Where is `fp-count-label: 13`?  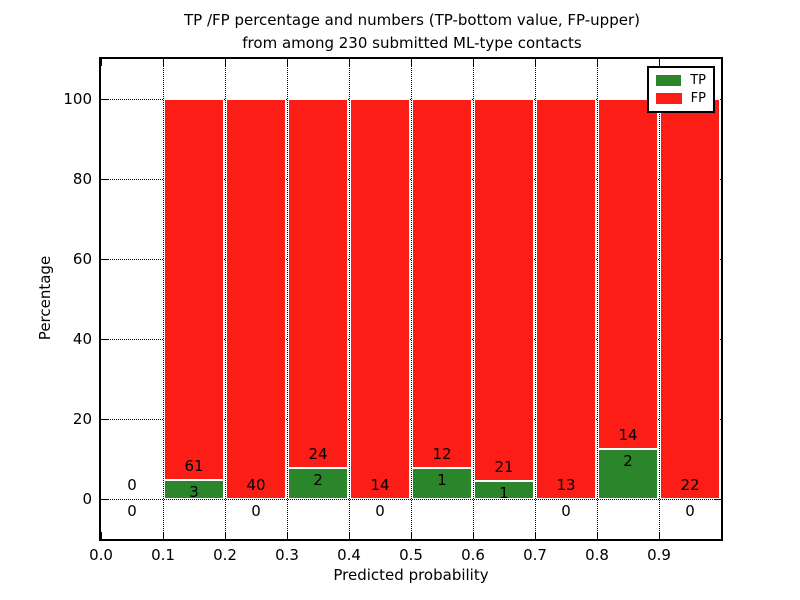
fp-count-label: 13 is located at coordinates (566, 485).